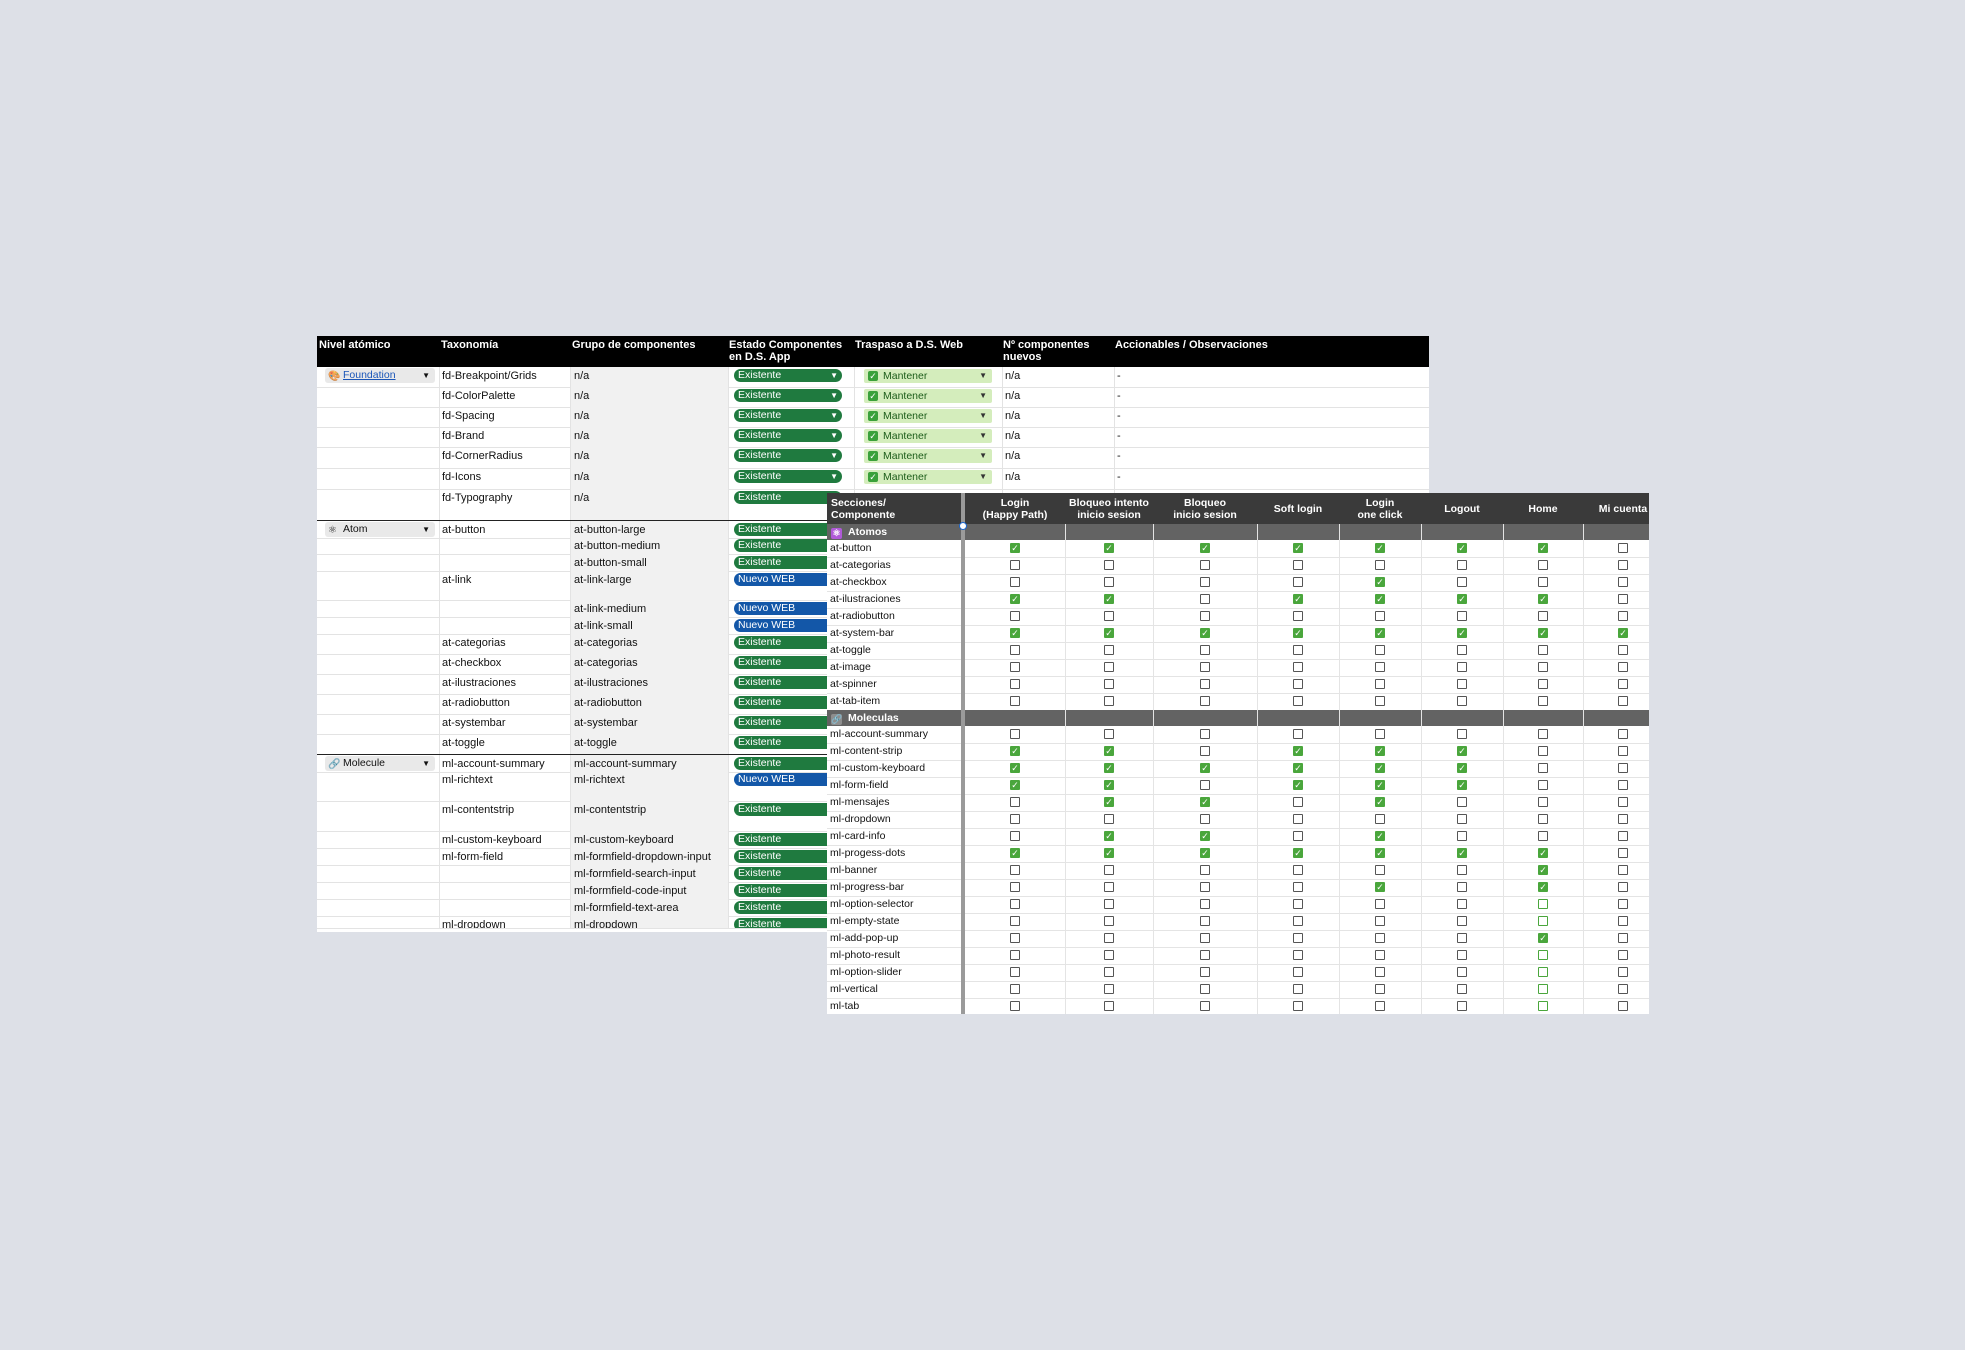  What do you see at coordinates (380, 529) in the screenshot?
I see `nivel-dropdown-atom: ⚛ Atom ▼` at bounding box center [380, 529].